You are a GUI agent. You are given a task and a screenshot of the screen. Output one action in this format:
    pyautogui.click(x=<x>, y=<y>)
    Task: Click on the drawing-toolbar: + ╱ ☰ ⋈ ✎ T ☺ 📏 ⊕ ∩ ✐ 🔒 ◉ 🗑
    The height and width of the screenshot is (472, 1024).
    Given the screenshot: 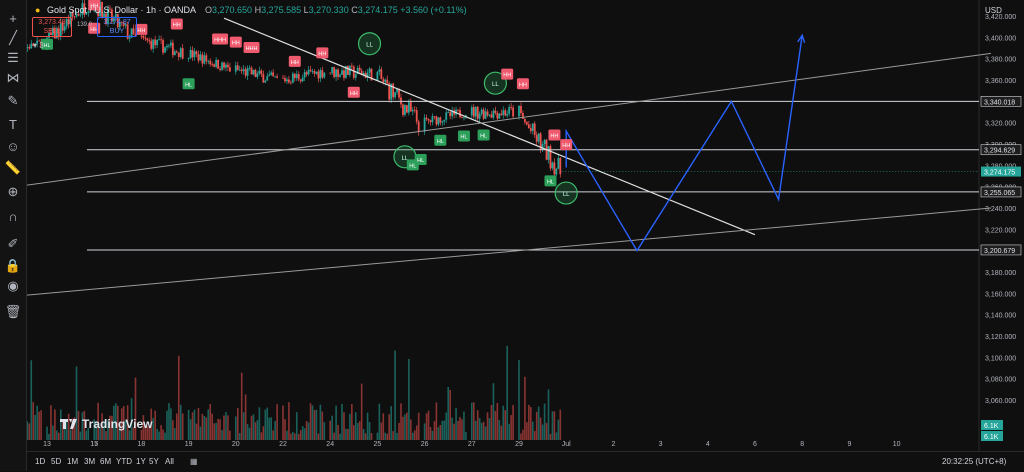 What is the action you would take?
    pyautogui.click(x=13, y=235)
    